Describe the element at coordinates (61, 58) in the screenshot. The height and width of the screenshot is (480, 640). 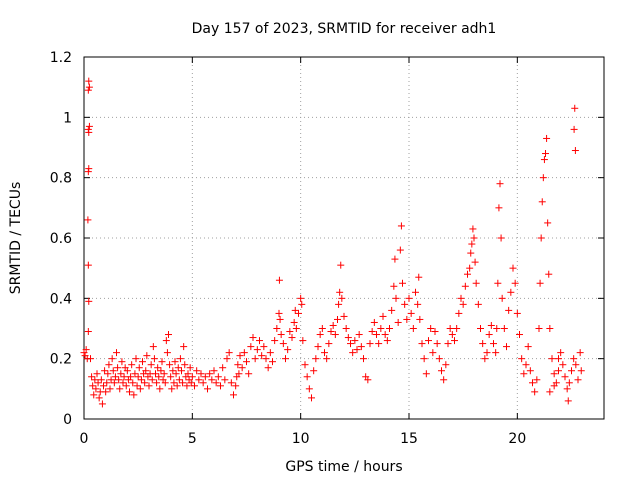
I see `y-tick-label: 1.2` at that location.